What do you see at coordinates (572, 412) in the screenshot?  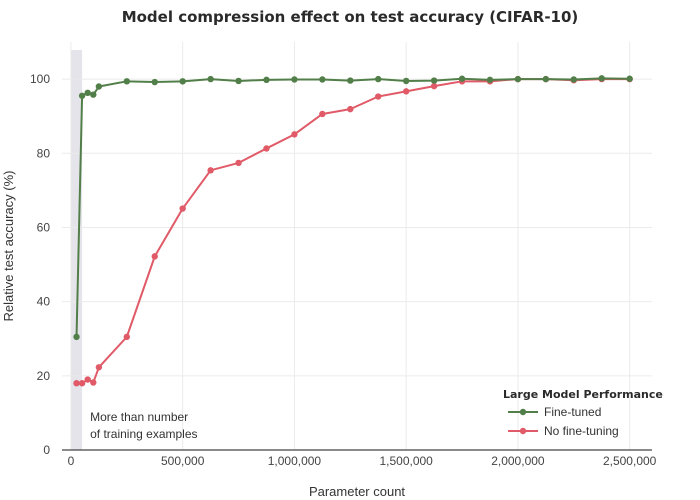 I see `legend-label: Fine-tuned` at bounding box center [572, 412].